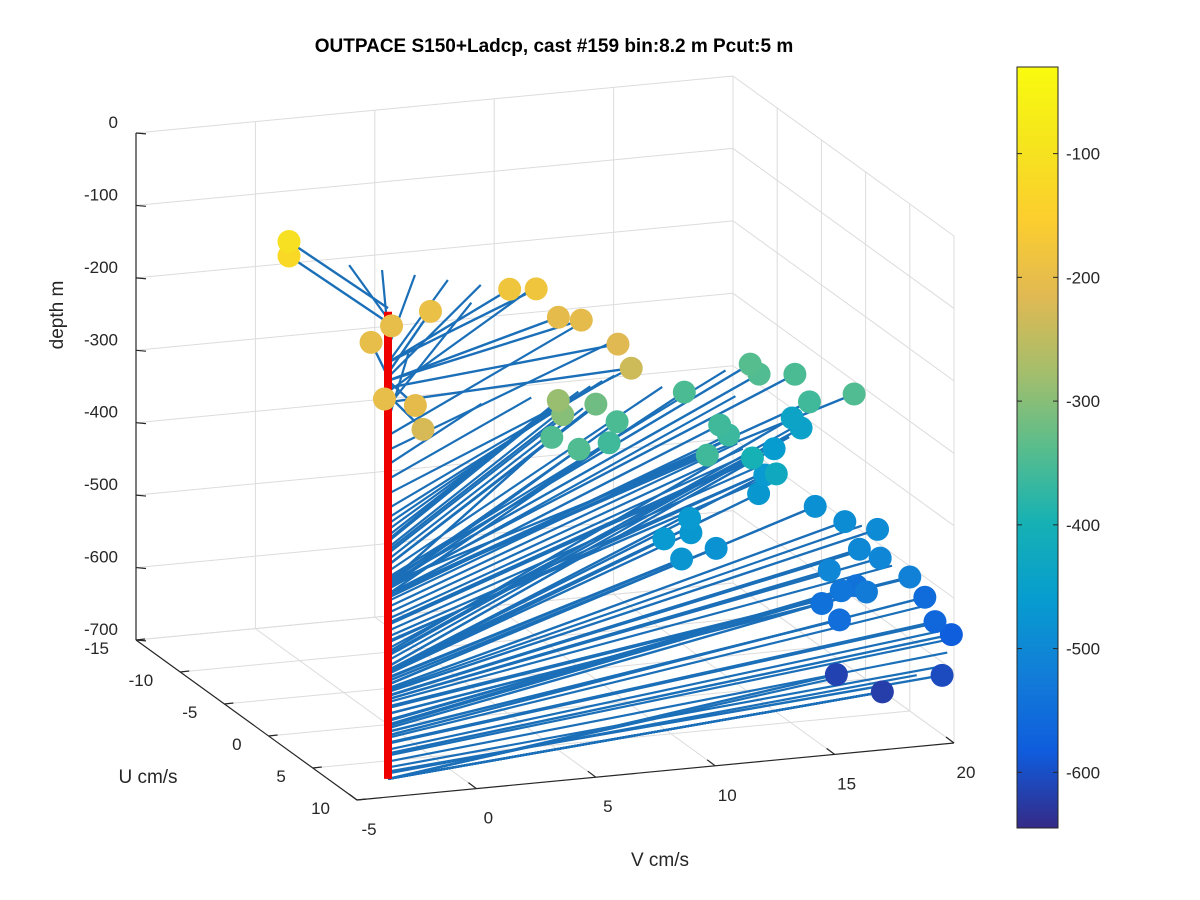 The image size is (1200, 900). Describe the element at coordinates (236, 744) in the screenshot. I see `u-tick-label: 0` at that location.